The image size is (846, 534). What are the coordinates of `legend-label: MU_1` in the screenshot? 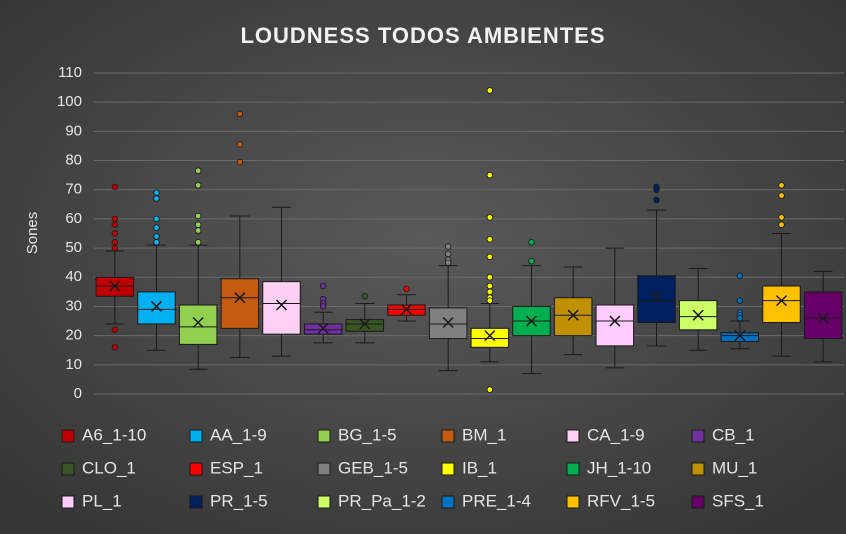 It's located at (734, 467).